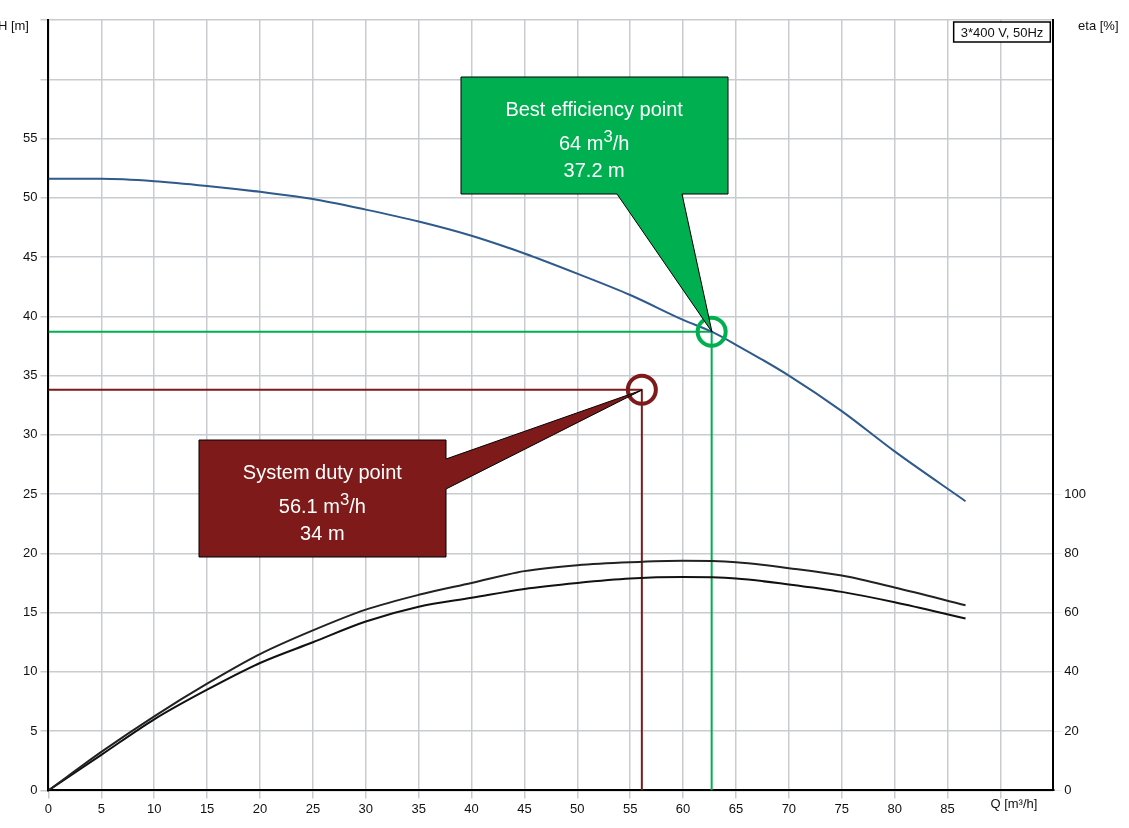  Describe the element at coordinates (34, 730) in the screenshot. I see `y-tick-label: 5` at that location.